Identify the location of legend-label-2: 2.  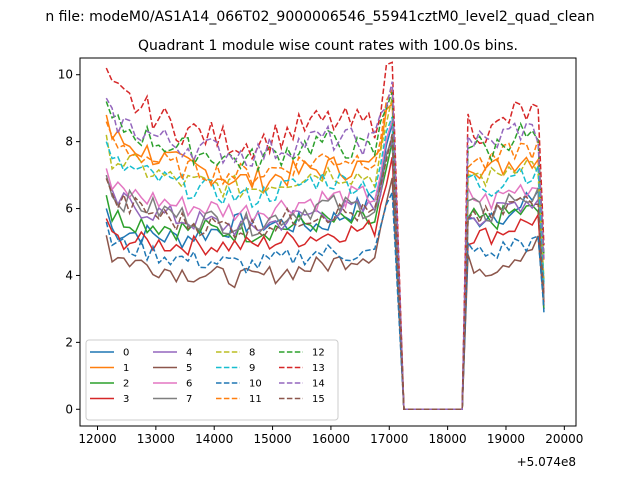
(126, 384).